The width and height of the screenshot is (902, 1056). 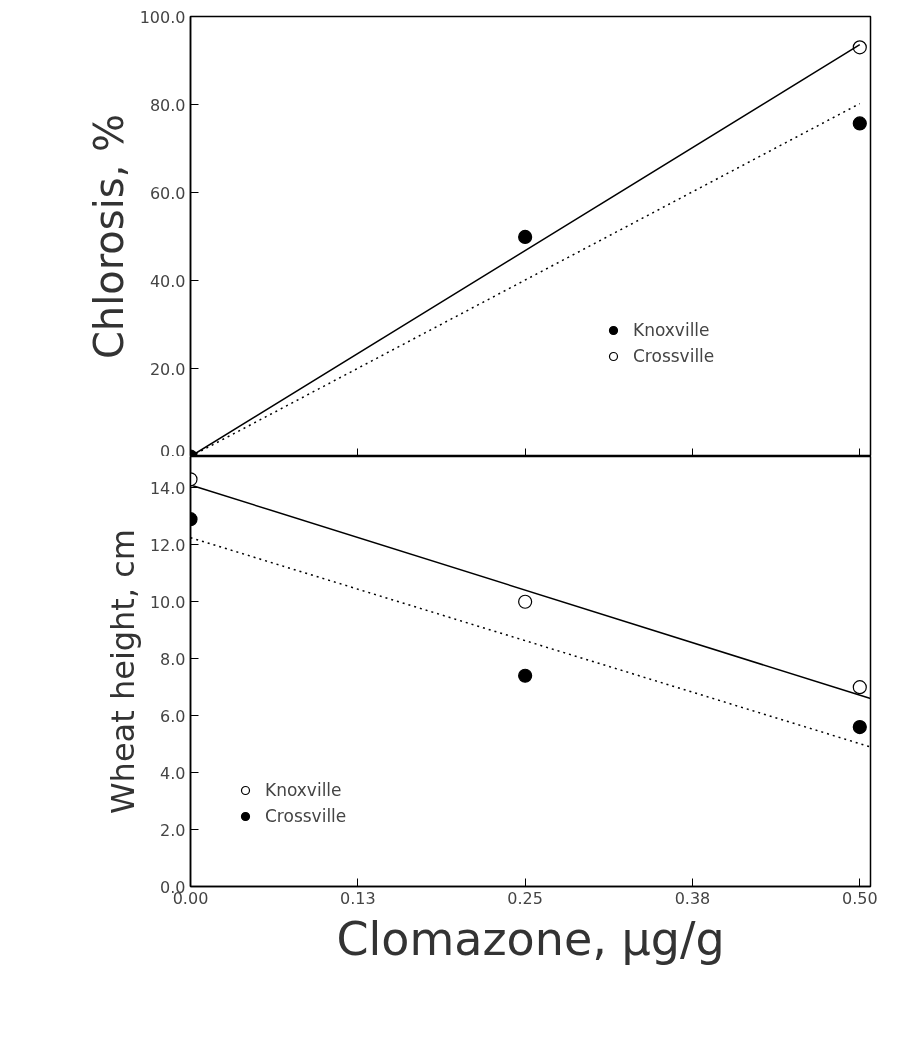 I want to click on x-tick-label: 0.13, so click(x=358, y=898).